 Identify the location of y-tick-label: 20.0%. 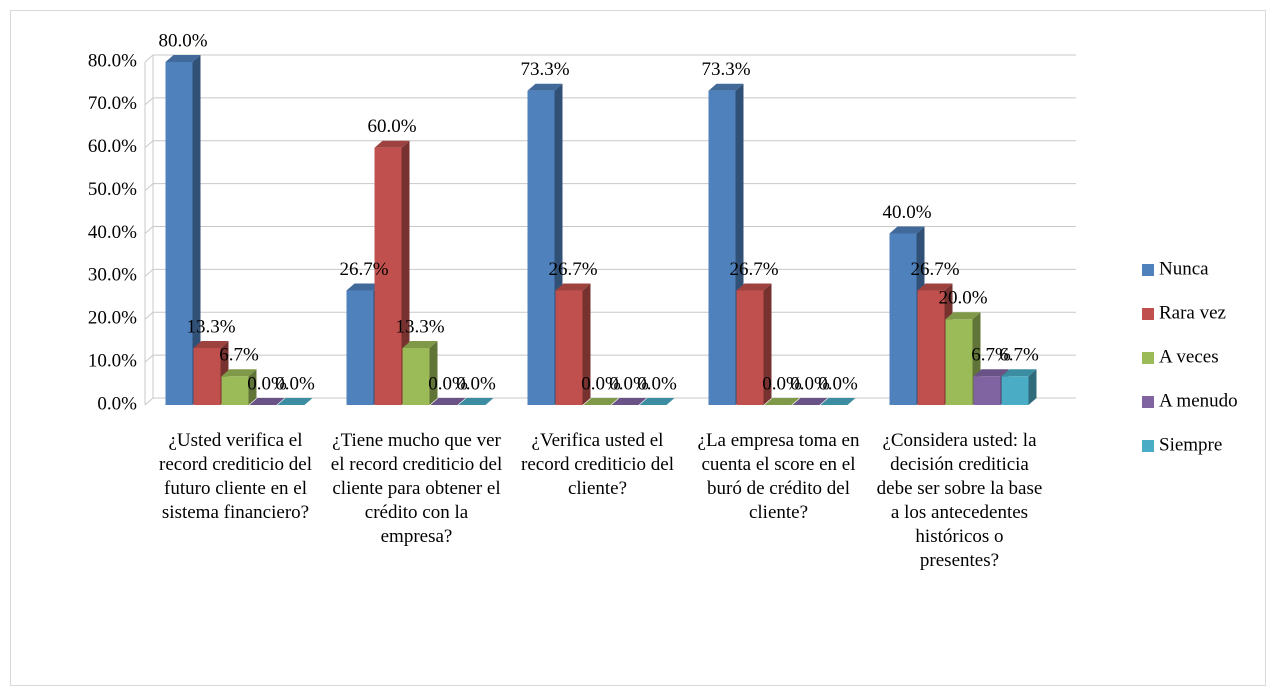
(112, 318).